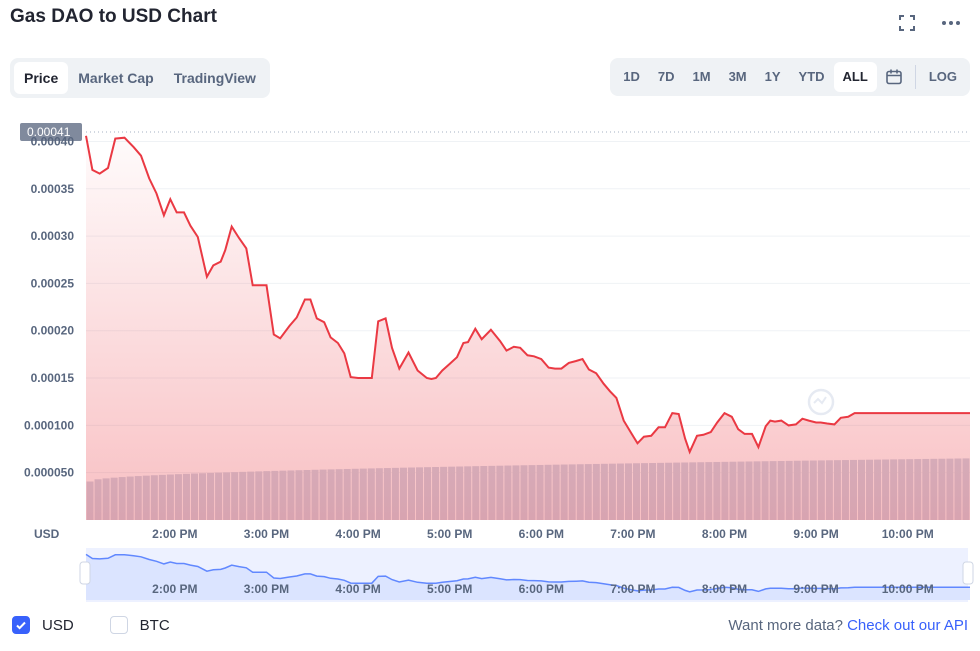 This screenshot has height=651, width=980. I want to click on api-link: Check out our API, so click(907, 625).